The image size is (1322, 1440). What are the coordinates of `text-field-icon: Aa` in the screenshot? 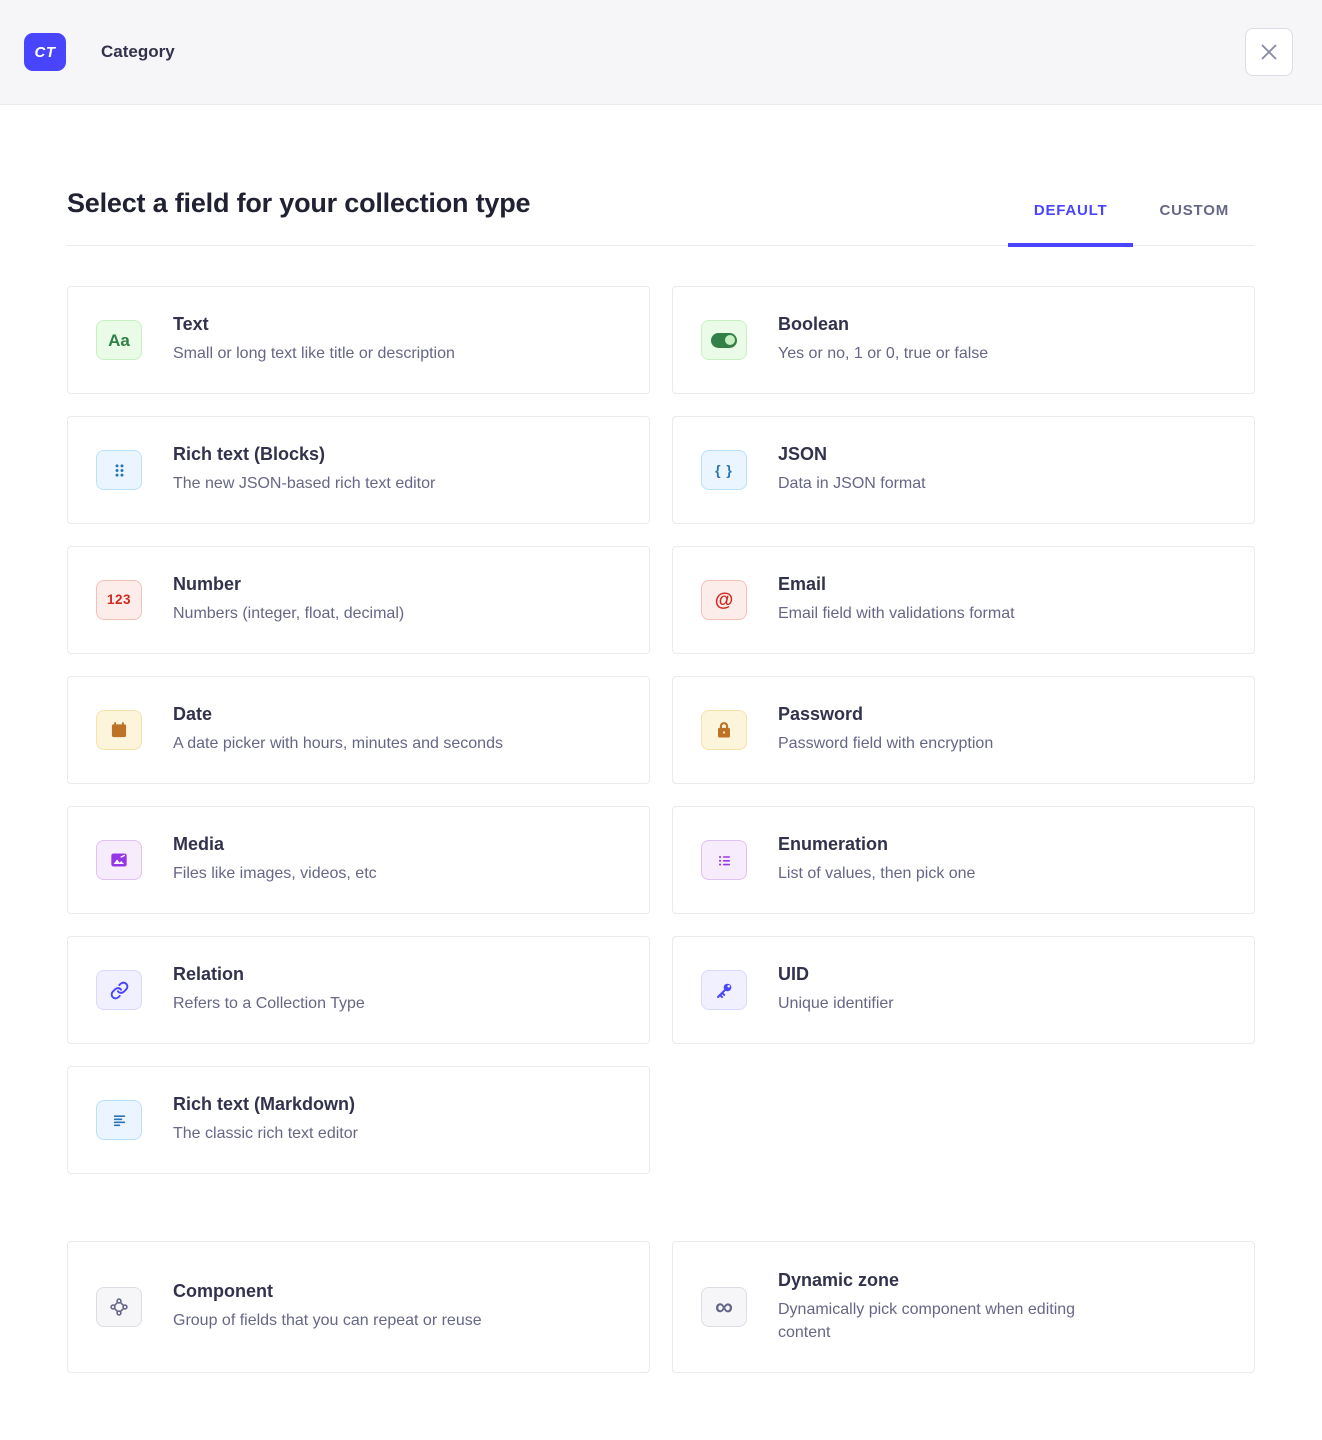 It's located at (119, 340).